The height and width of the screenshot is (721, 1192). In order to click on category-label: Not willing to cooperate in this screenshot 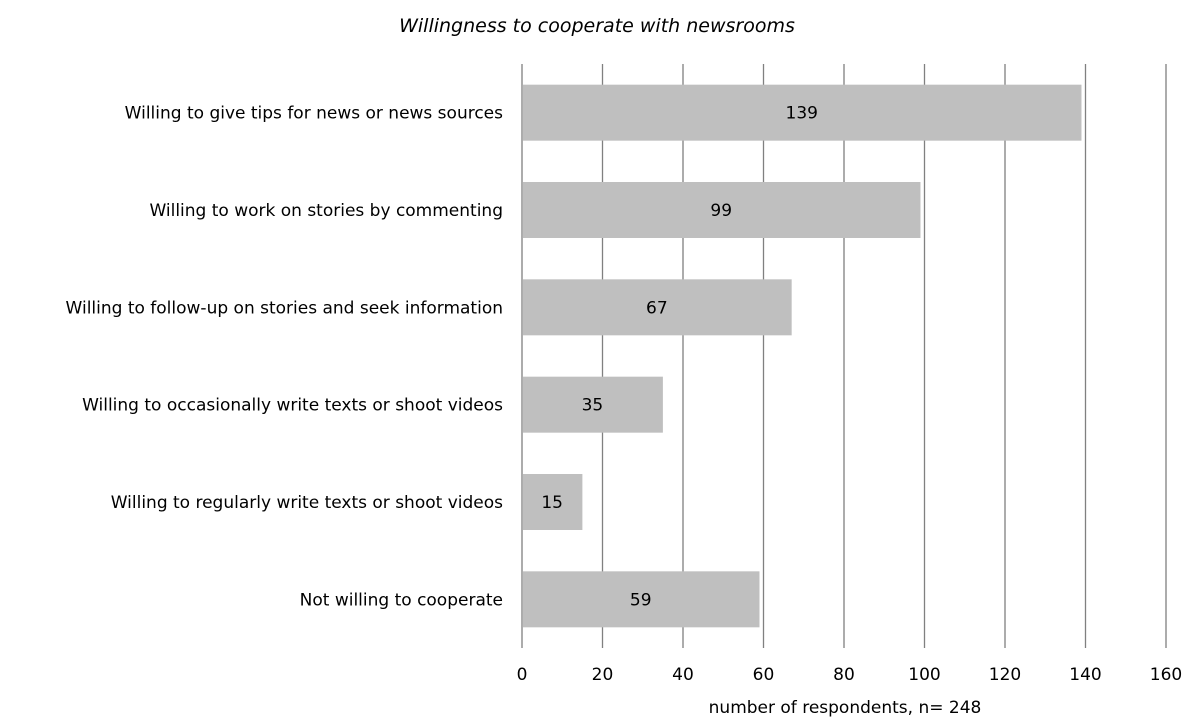, I will do `click(401, 600)`.